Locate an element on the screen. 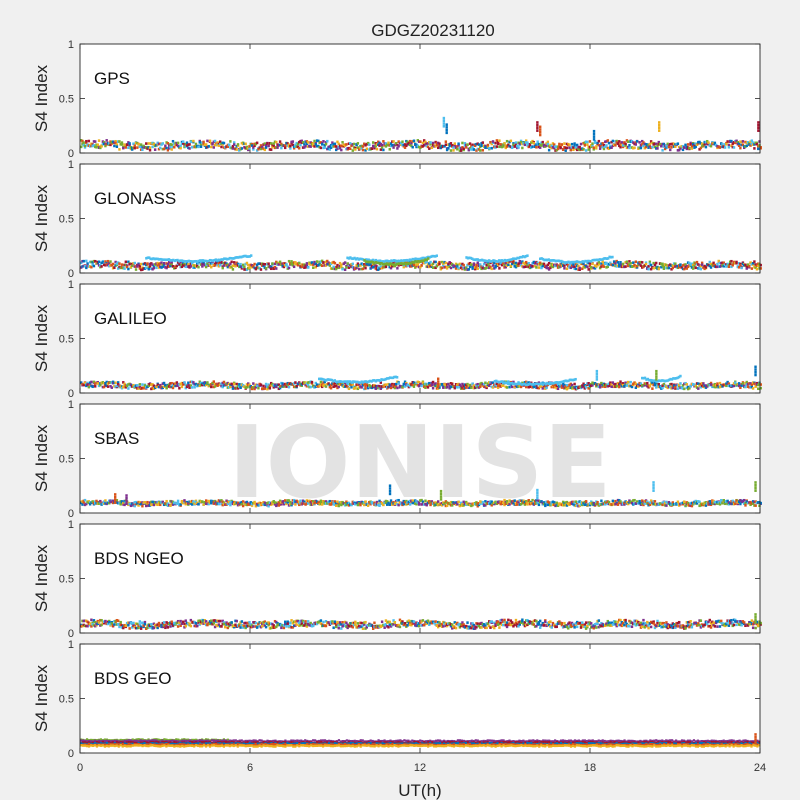  y-tick-label: 1 is located at coordinates (71, 405).